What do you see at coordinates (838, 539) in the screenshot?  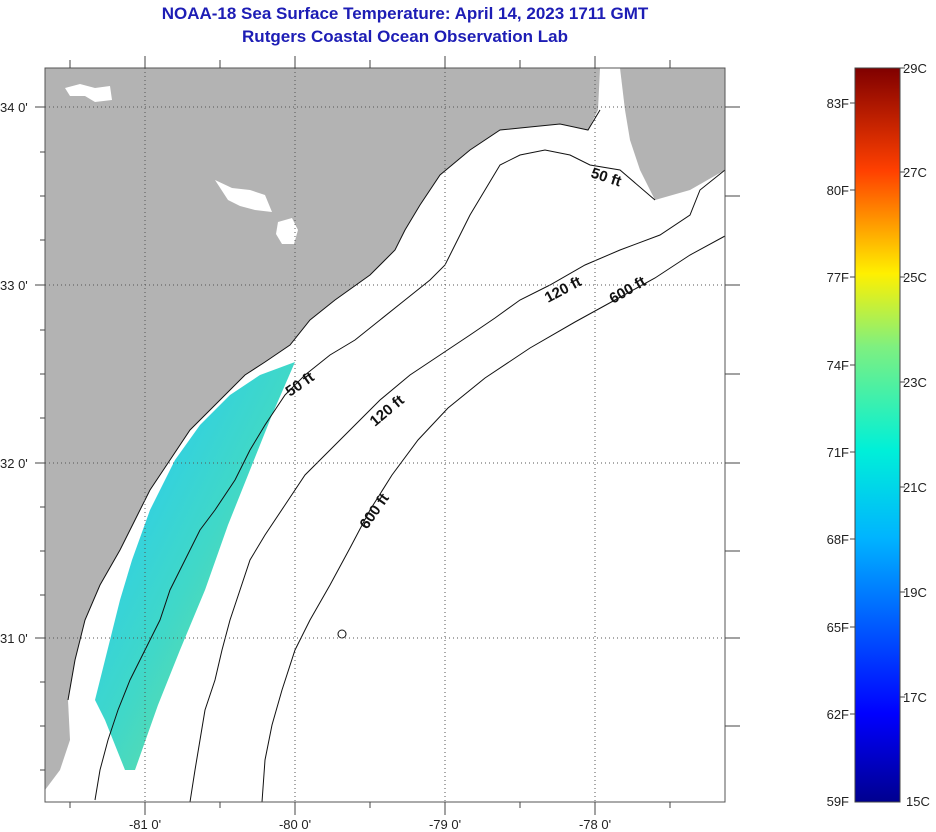 I see `colorbar-f-label: 68F` at bounding box center [838, 539].